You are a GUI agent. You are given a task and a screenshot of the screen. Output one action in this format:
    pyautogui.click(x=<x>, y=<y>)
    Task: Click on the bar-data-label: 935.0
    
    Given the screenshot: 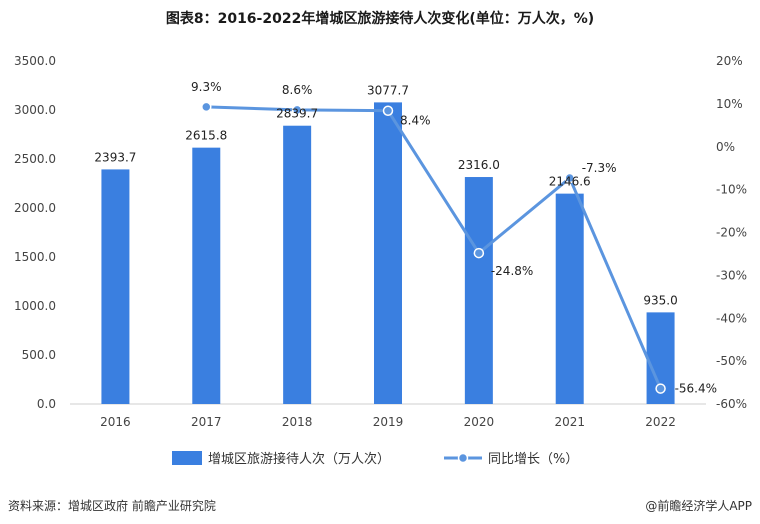 What is the action you would take?
    pyautogui.click(x=660, y=300)
    